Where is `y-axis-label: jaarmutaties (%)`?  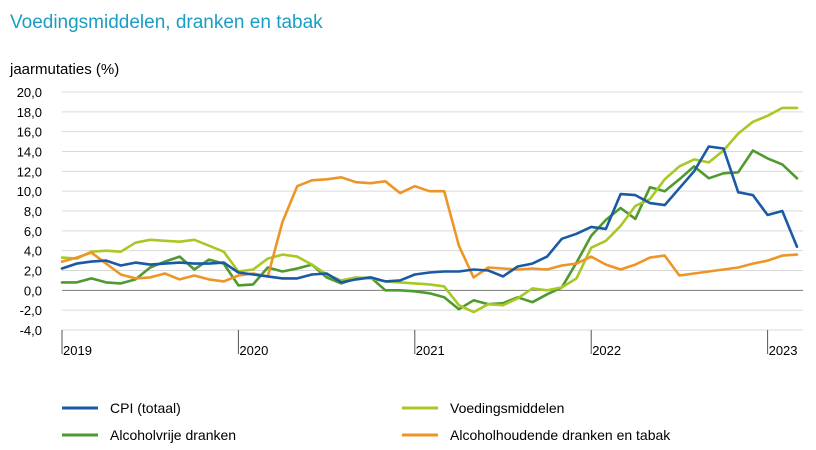
y-axis-label: jaarmutaties (%) is located at coordinates (64, 69).